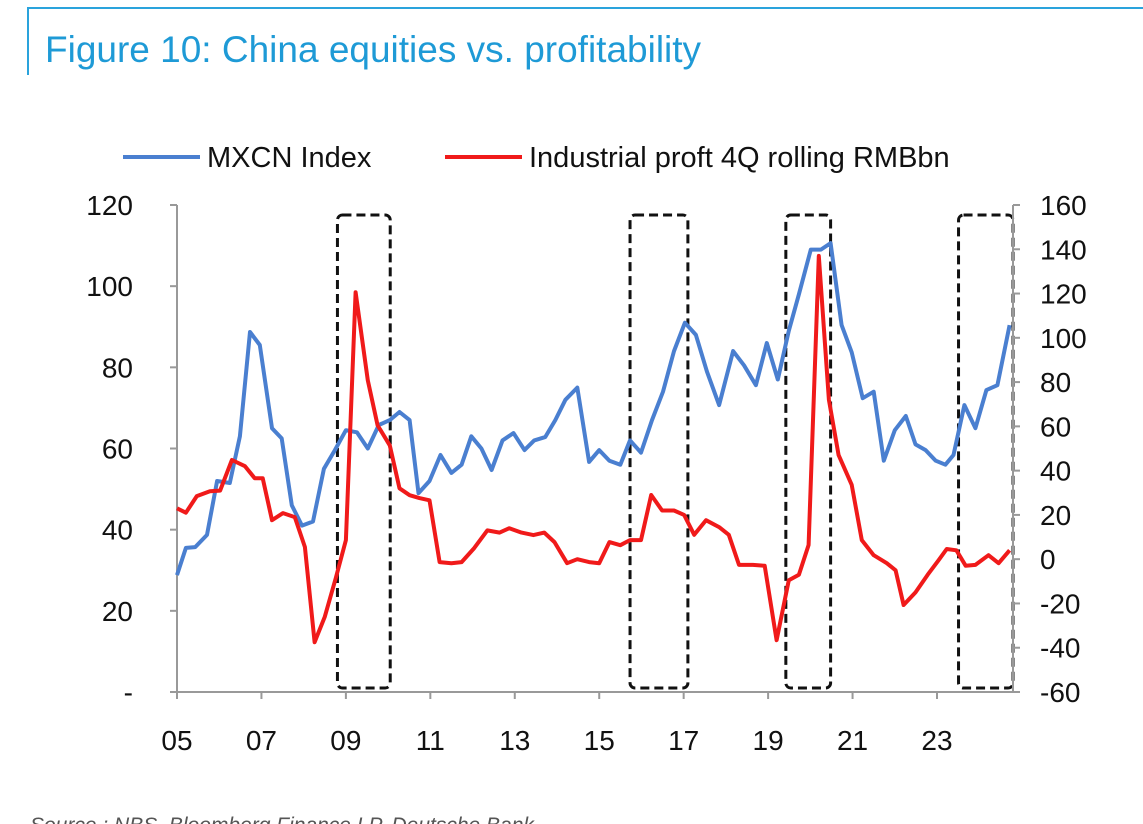  I want to click on y-tick-label: -, so click(128, 692).